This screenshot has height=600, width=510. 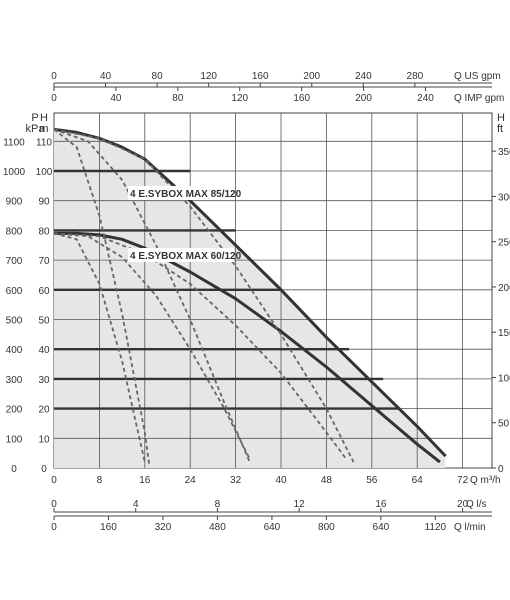 I want to click on tick-ft-300: 300, so click(x=504, y=197).